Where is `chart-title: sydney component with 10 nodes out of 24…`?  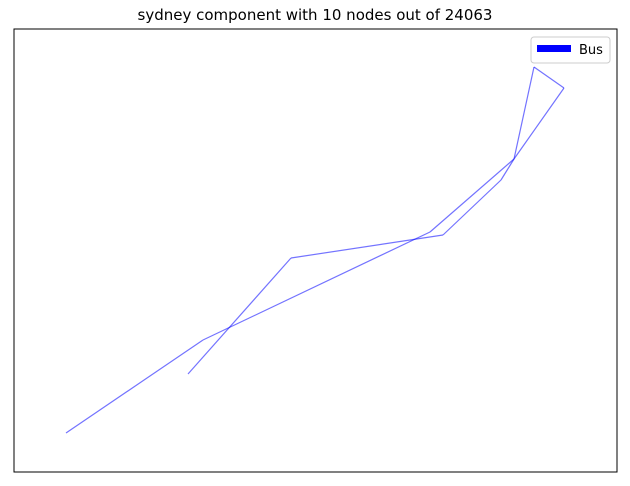 chart-title: sydney component with 10 nodes out of 24… is located at coordinates (315, 15).